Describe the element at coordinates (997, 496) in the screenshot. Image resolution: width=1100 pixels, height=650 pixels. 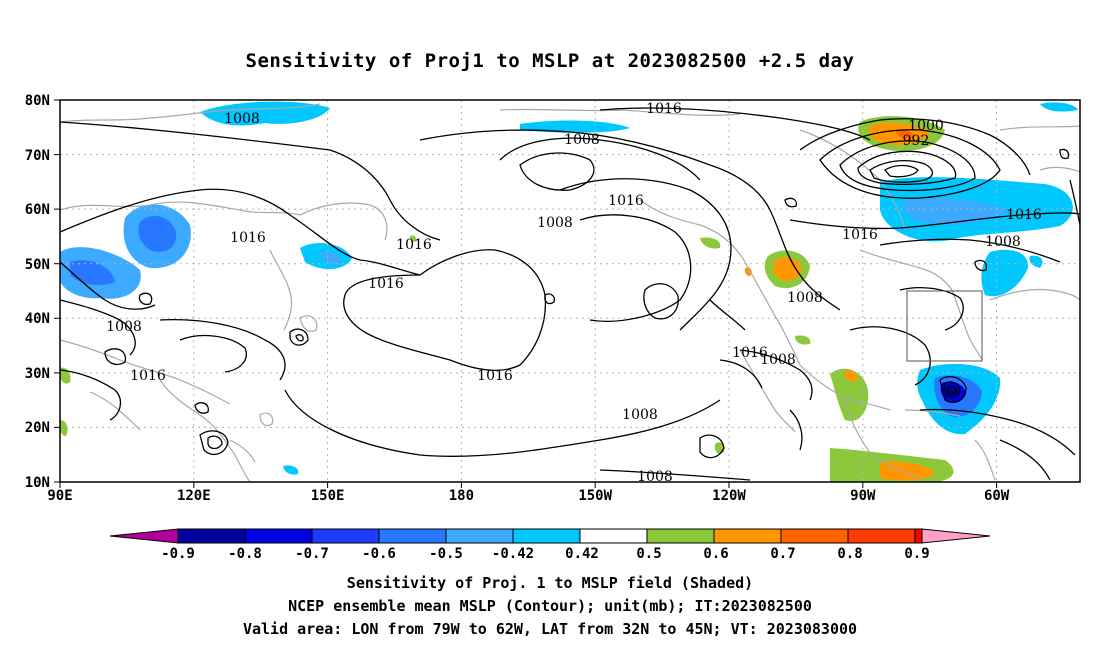
I see `lon-label: 60W` at that location.